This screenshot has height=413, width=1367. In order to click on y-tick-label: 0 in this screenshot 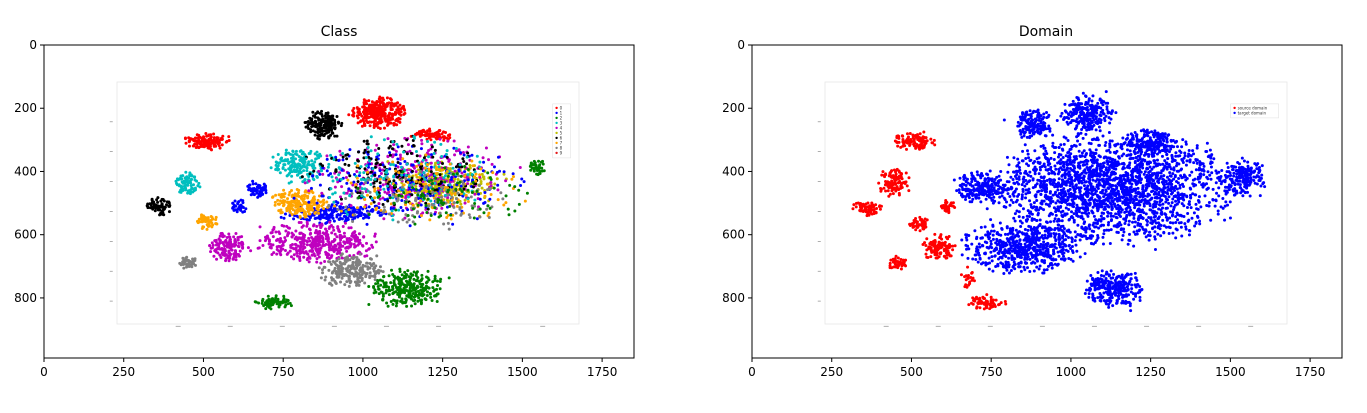, I will do `click(33, 45)`.